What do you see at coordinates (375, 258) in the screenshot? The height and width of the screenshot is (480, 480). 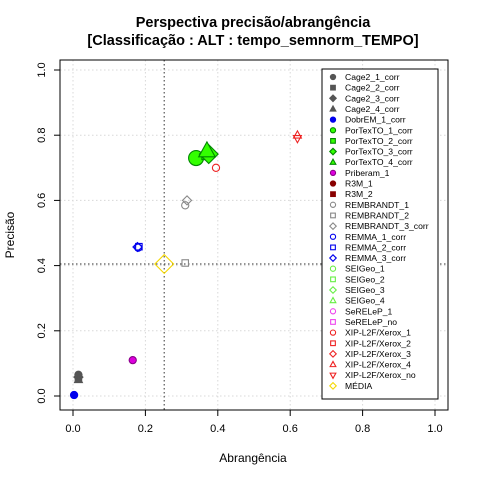 I see `legend-entry: REMMA_3_corr` at bounding box center [375, 258].